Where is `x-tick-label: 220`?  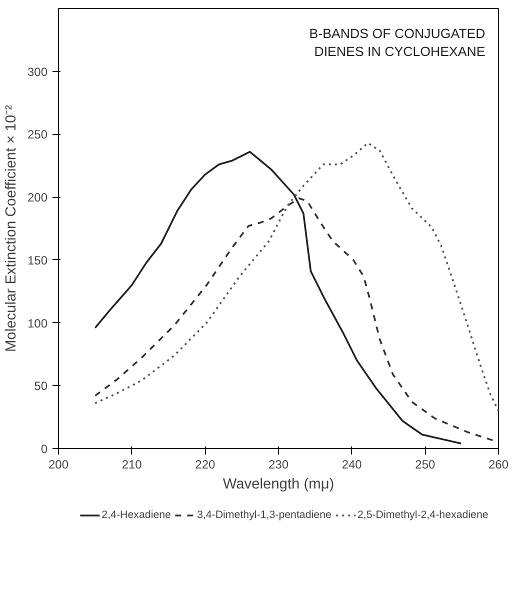
x-tick-label: 220 is located at coordinates (205, 465).